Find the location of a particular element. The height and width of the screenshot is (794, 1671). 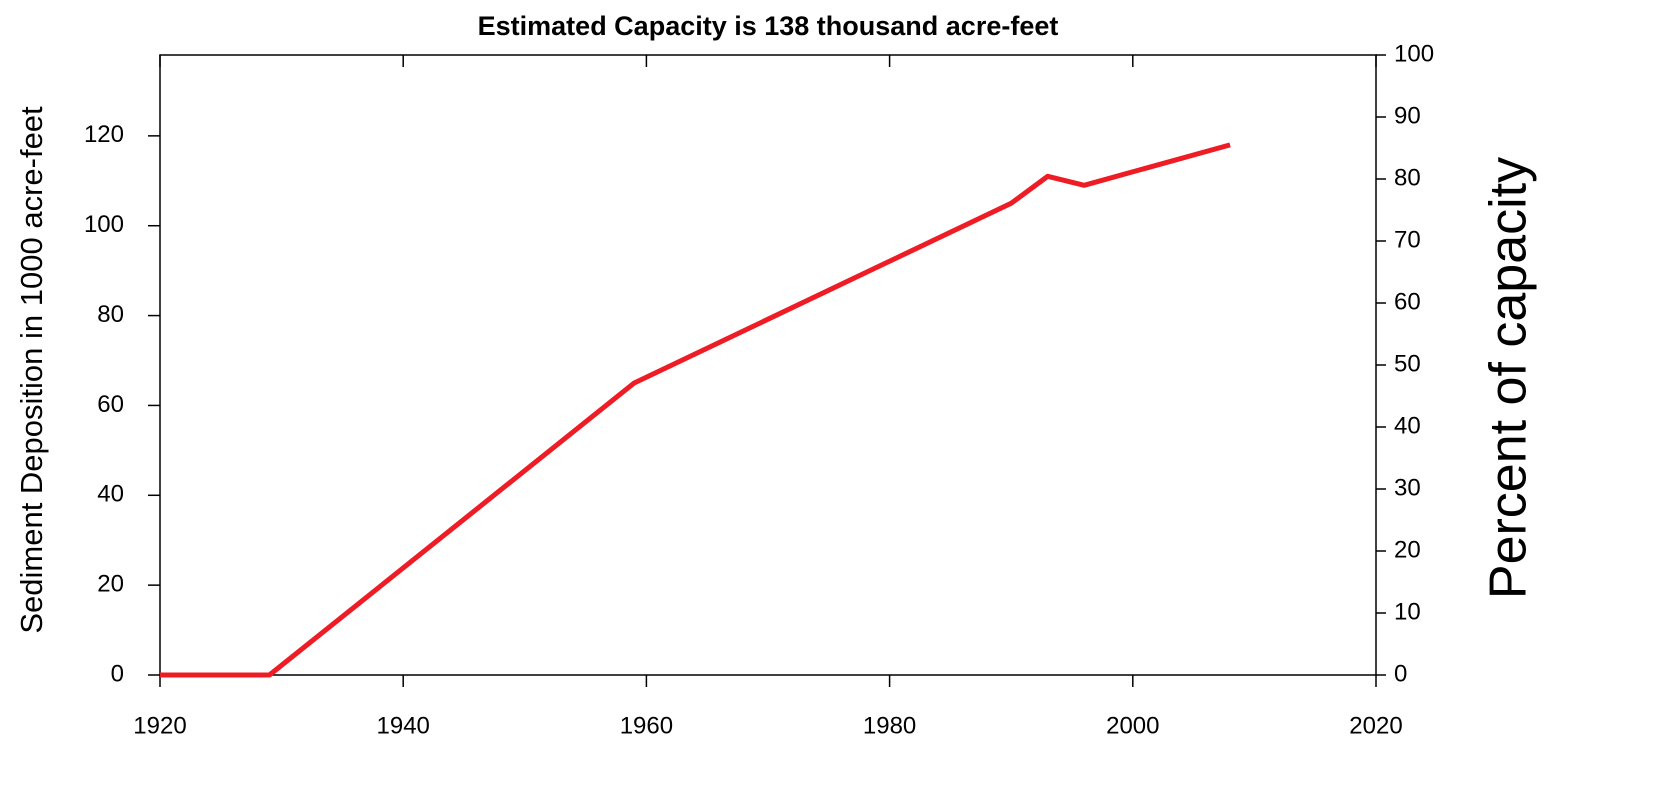

y2-axis-label: Percent of capacity is located at coordinates (1509, 378).